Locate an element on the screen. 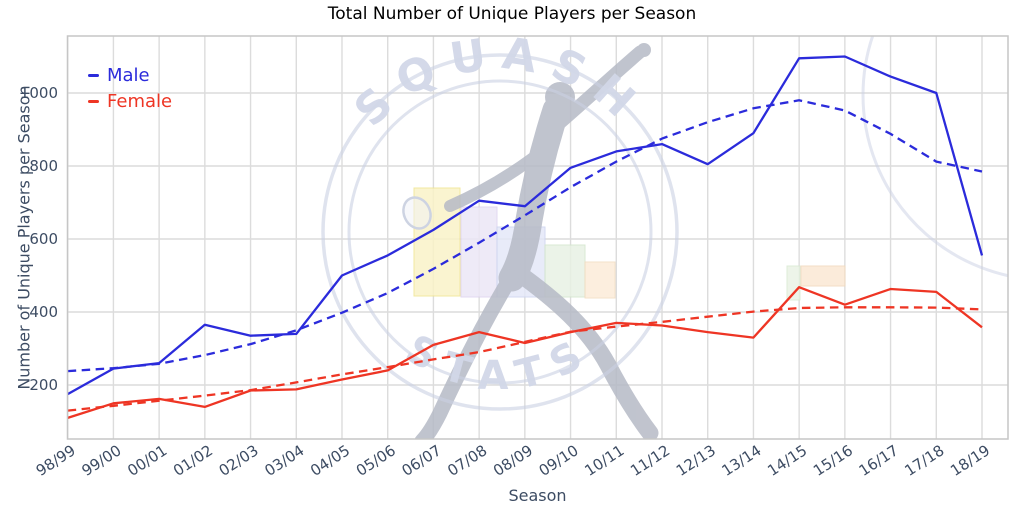 This screenshot has width=1024, height=510. watermark-corner-ring is located at coordinates (934, 157).